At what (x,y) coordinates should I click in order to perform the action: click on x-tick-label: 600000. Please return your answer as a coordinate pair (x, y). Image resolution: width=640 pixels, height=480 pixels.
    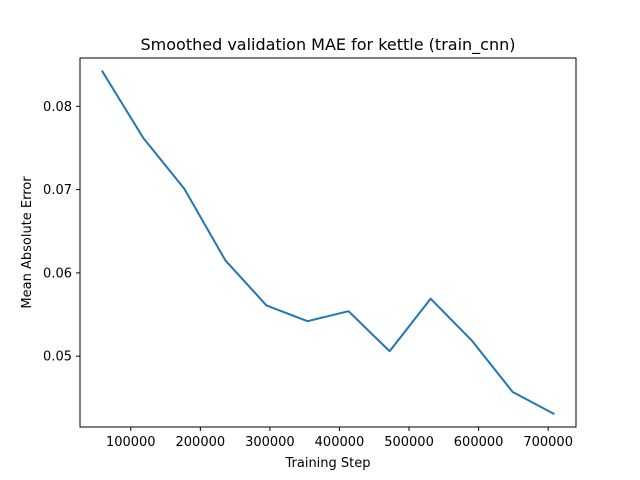
    Looking at the image, I should click on (479, 442).